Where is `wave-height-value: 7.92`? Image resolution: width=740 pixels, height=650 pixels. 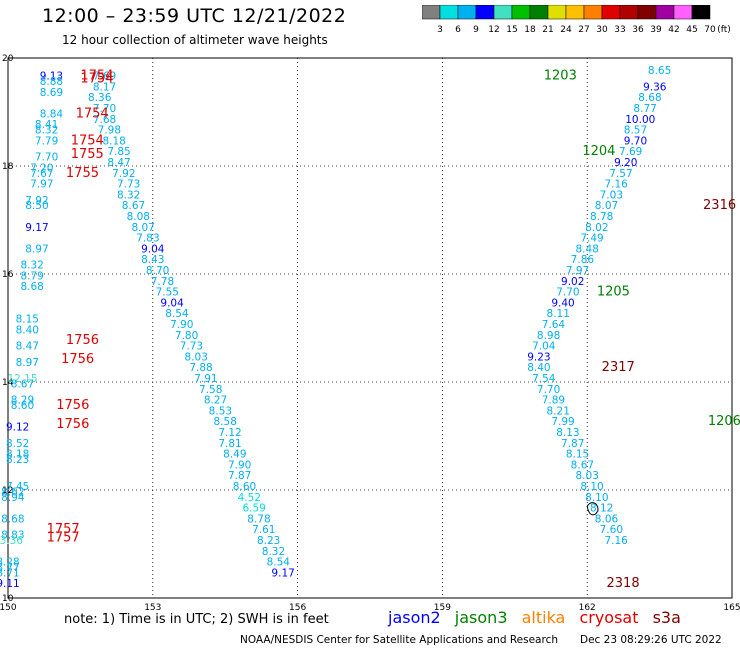
wave-height-value: 7.92 is located at coordinates (123, 174).